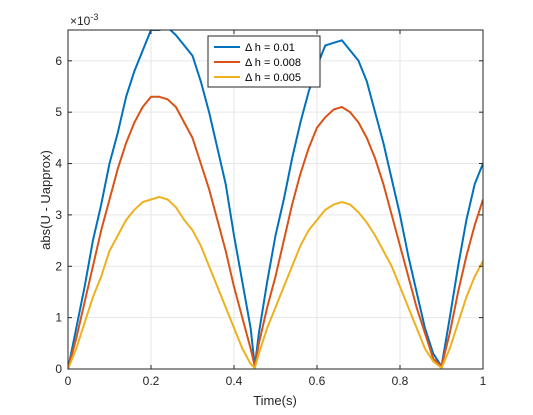  What do you see at coordinates (58, 61) in the screenshot?
I see `y-tick-label: 6` at bounding box center [58, 61].